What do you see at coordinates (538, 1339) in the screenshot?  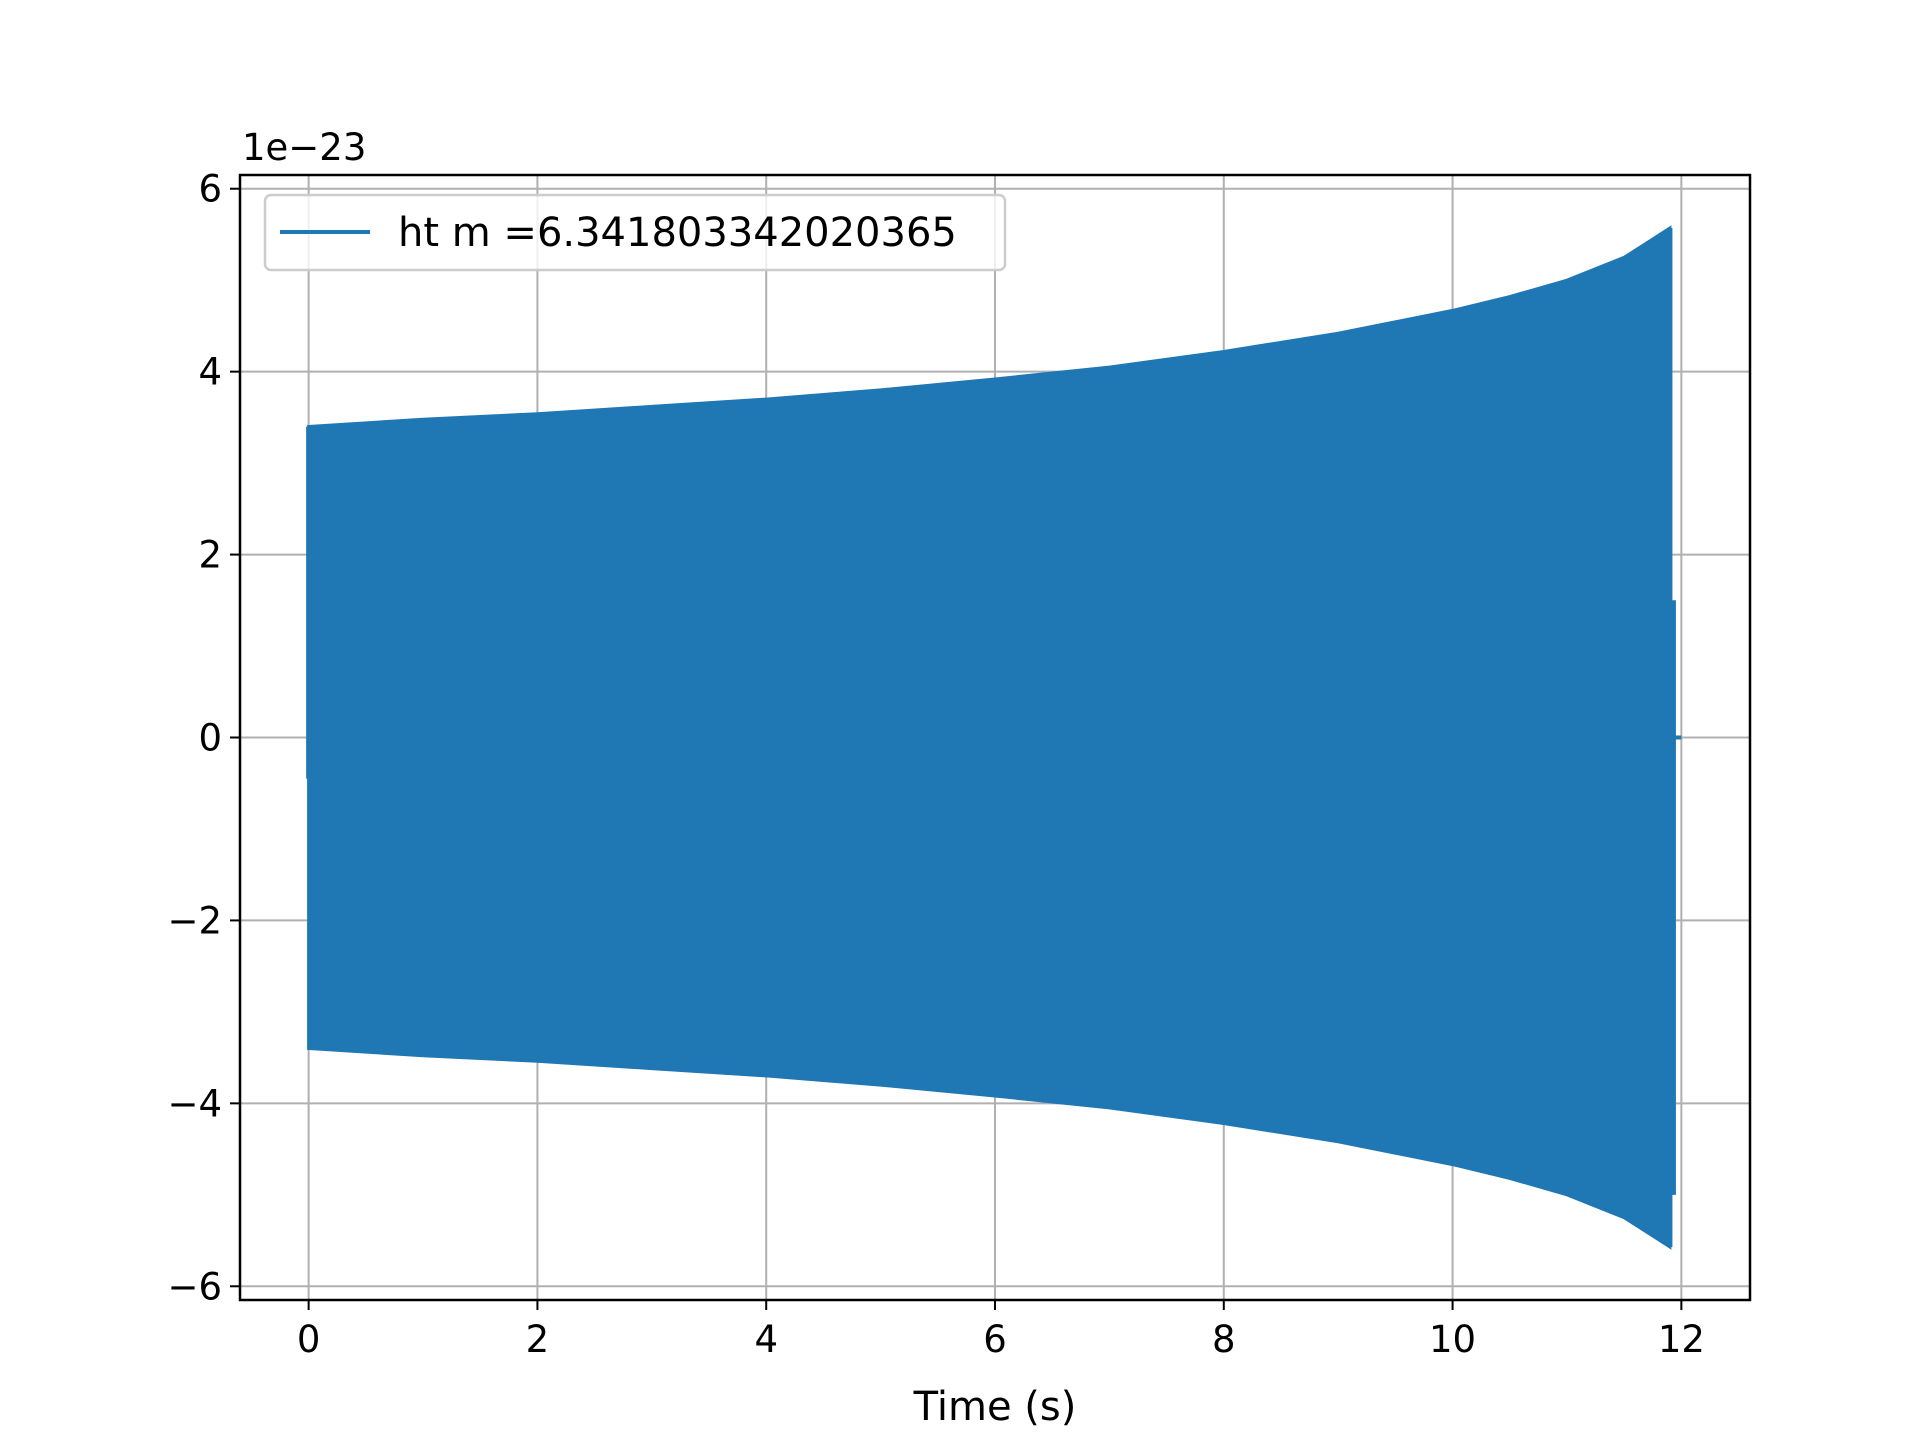 I see `x-tick-label: 2` at bounding box center [538, 1339].